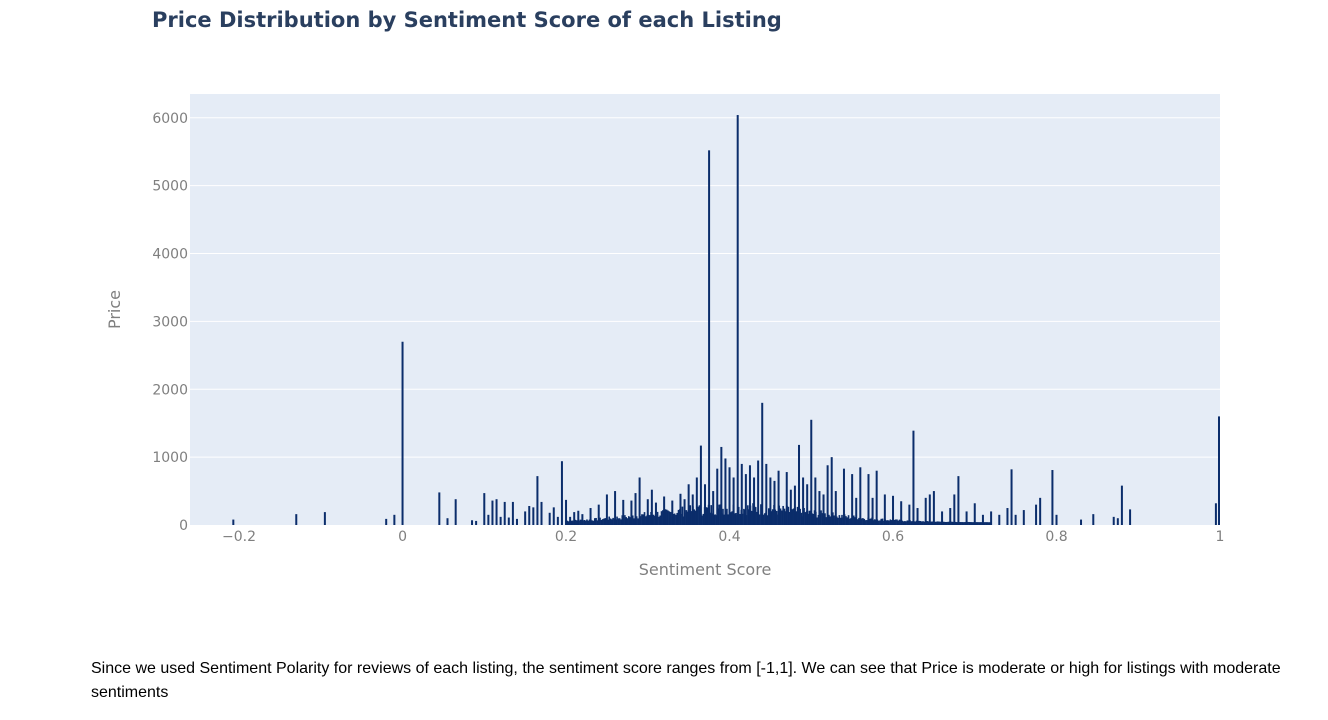 The image size is (1328, 720). I want to click on y-tick-label: 1000, so click(170, 458).